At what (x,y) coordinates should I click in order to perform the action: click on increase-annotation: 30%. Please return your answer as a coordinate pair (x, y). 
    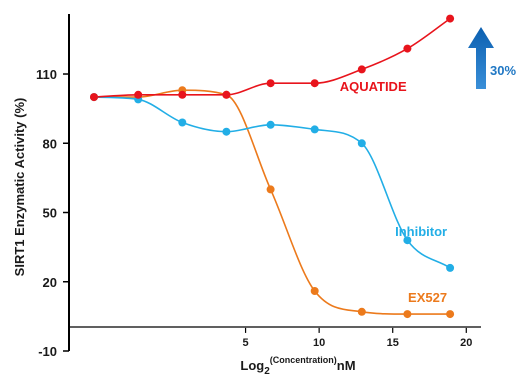
    Looking at the image, I should click on (492, 58).